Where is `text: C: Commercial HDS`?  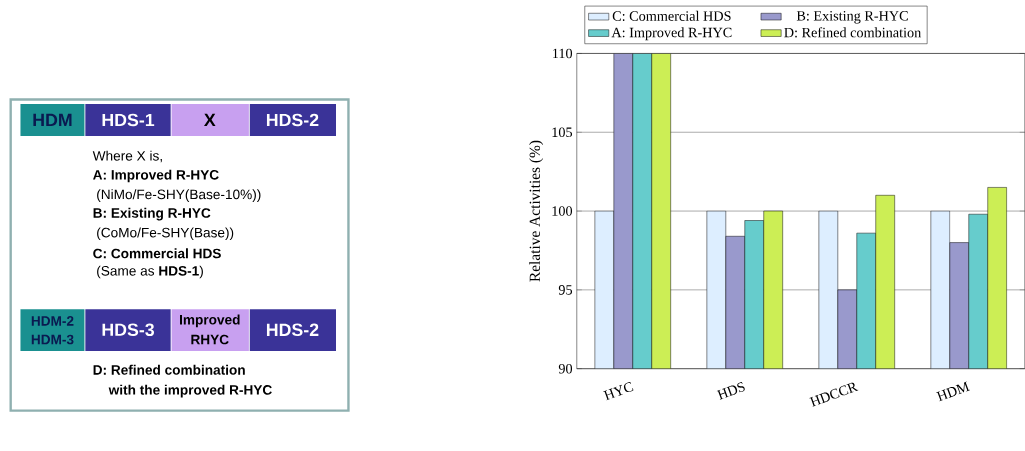 text: C: Commercial HDS is located at coordinates (157, 253).